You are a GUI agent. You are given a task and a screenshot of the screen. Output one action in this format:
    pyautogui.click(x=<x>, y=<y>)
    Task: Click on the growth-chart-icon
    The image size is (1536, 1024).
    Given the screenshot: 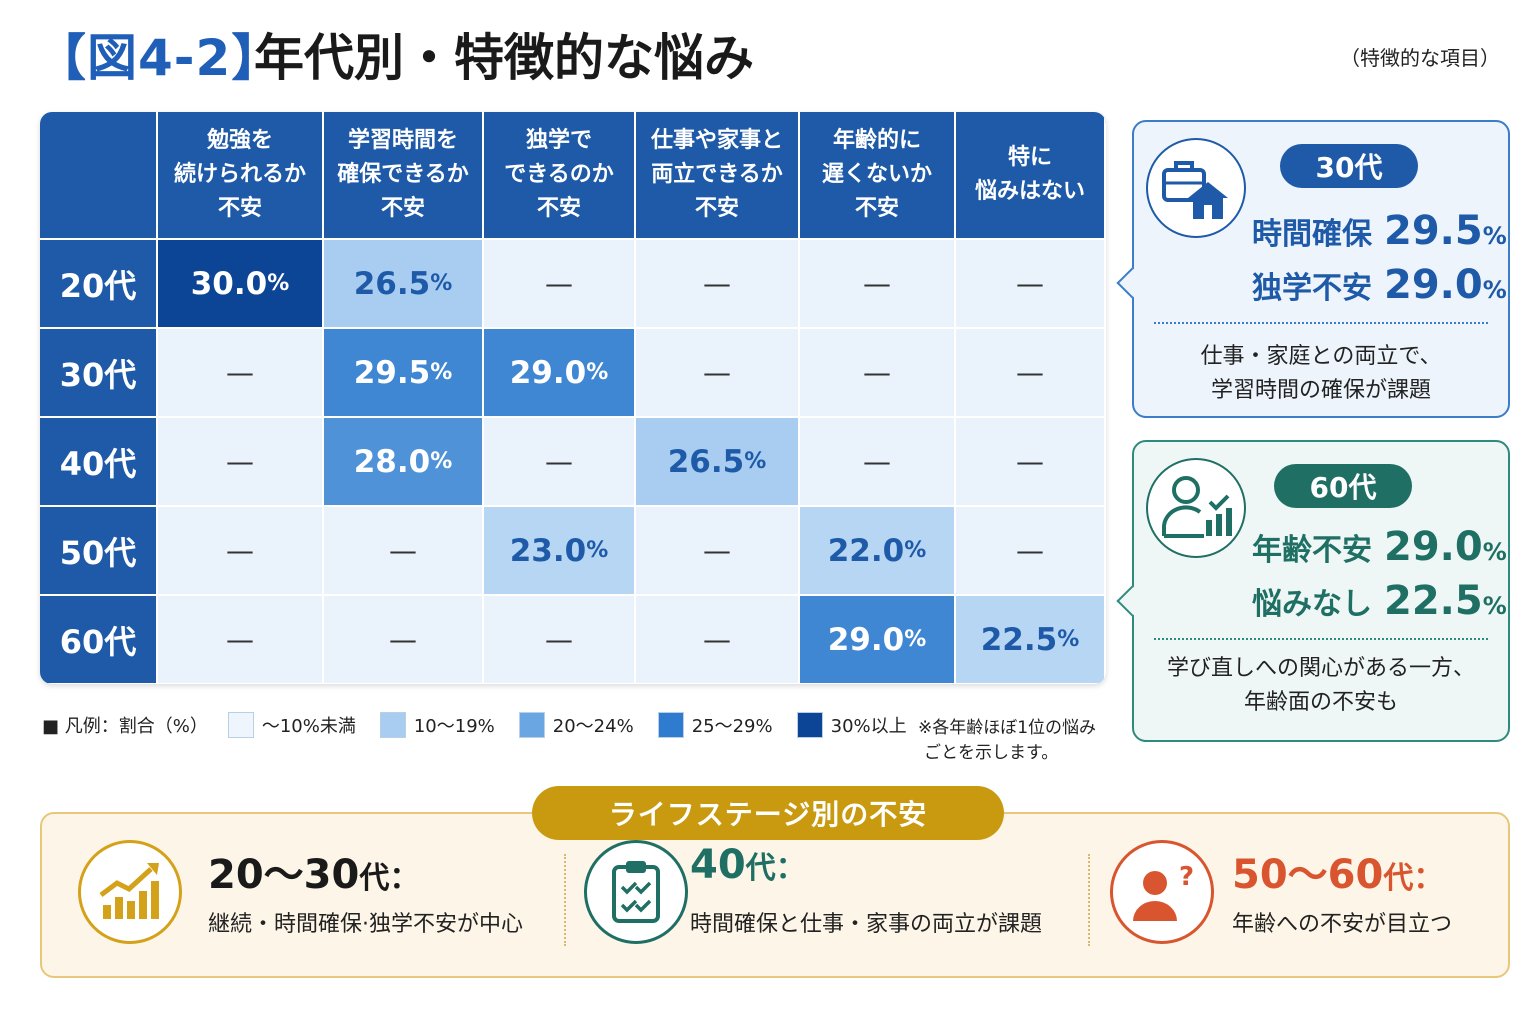 What is the action you would take?
    pyautogui.click(x=130, y=892)
    